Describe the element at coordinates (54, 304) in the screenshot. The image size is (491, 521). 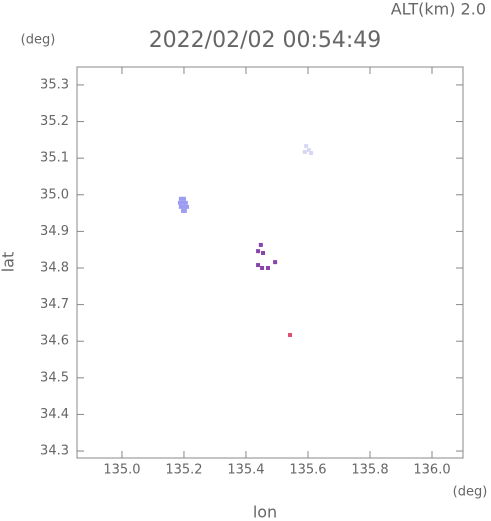
I see `y-tick-label: 34.7` at that location.